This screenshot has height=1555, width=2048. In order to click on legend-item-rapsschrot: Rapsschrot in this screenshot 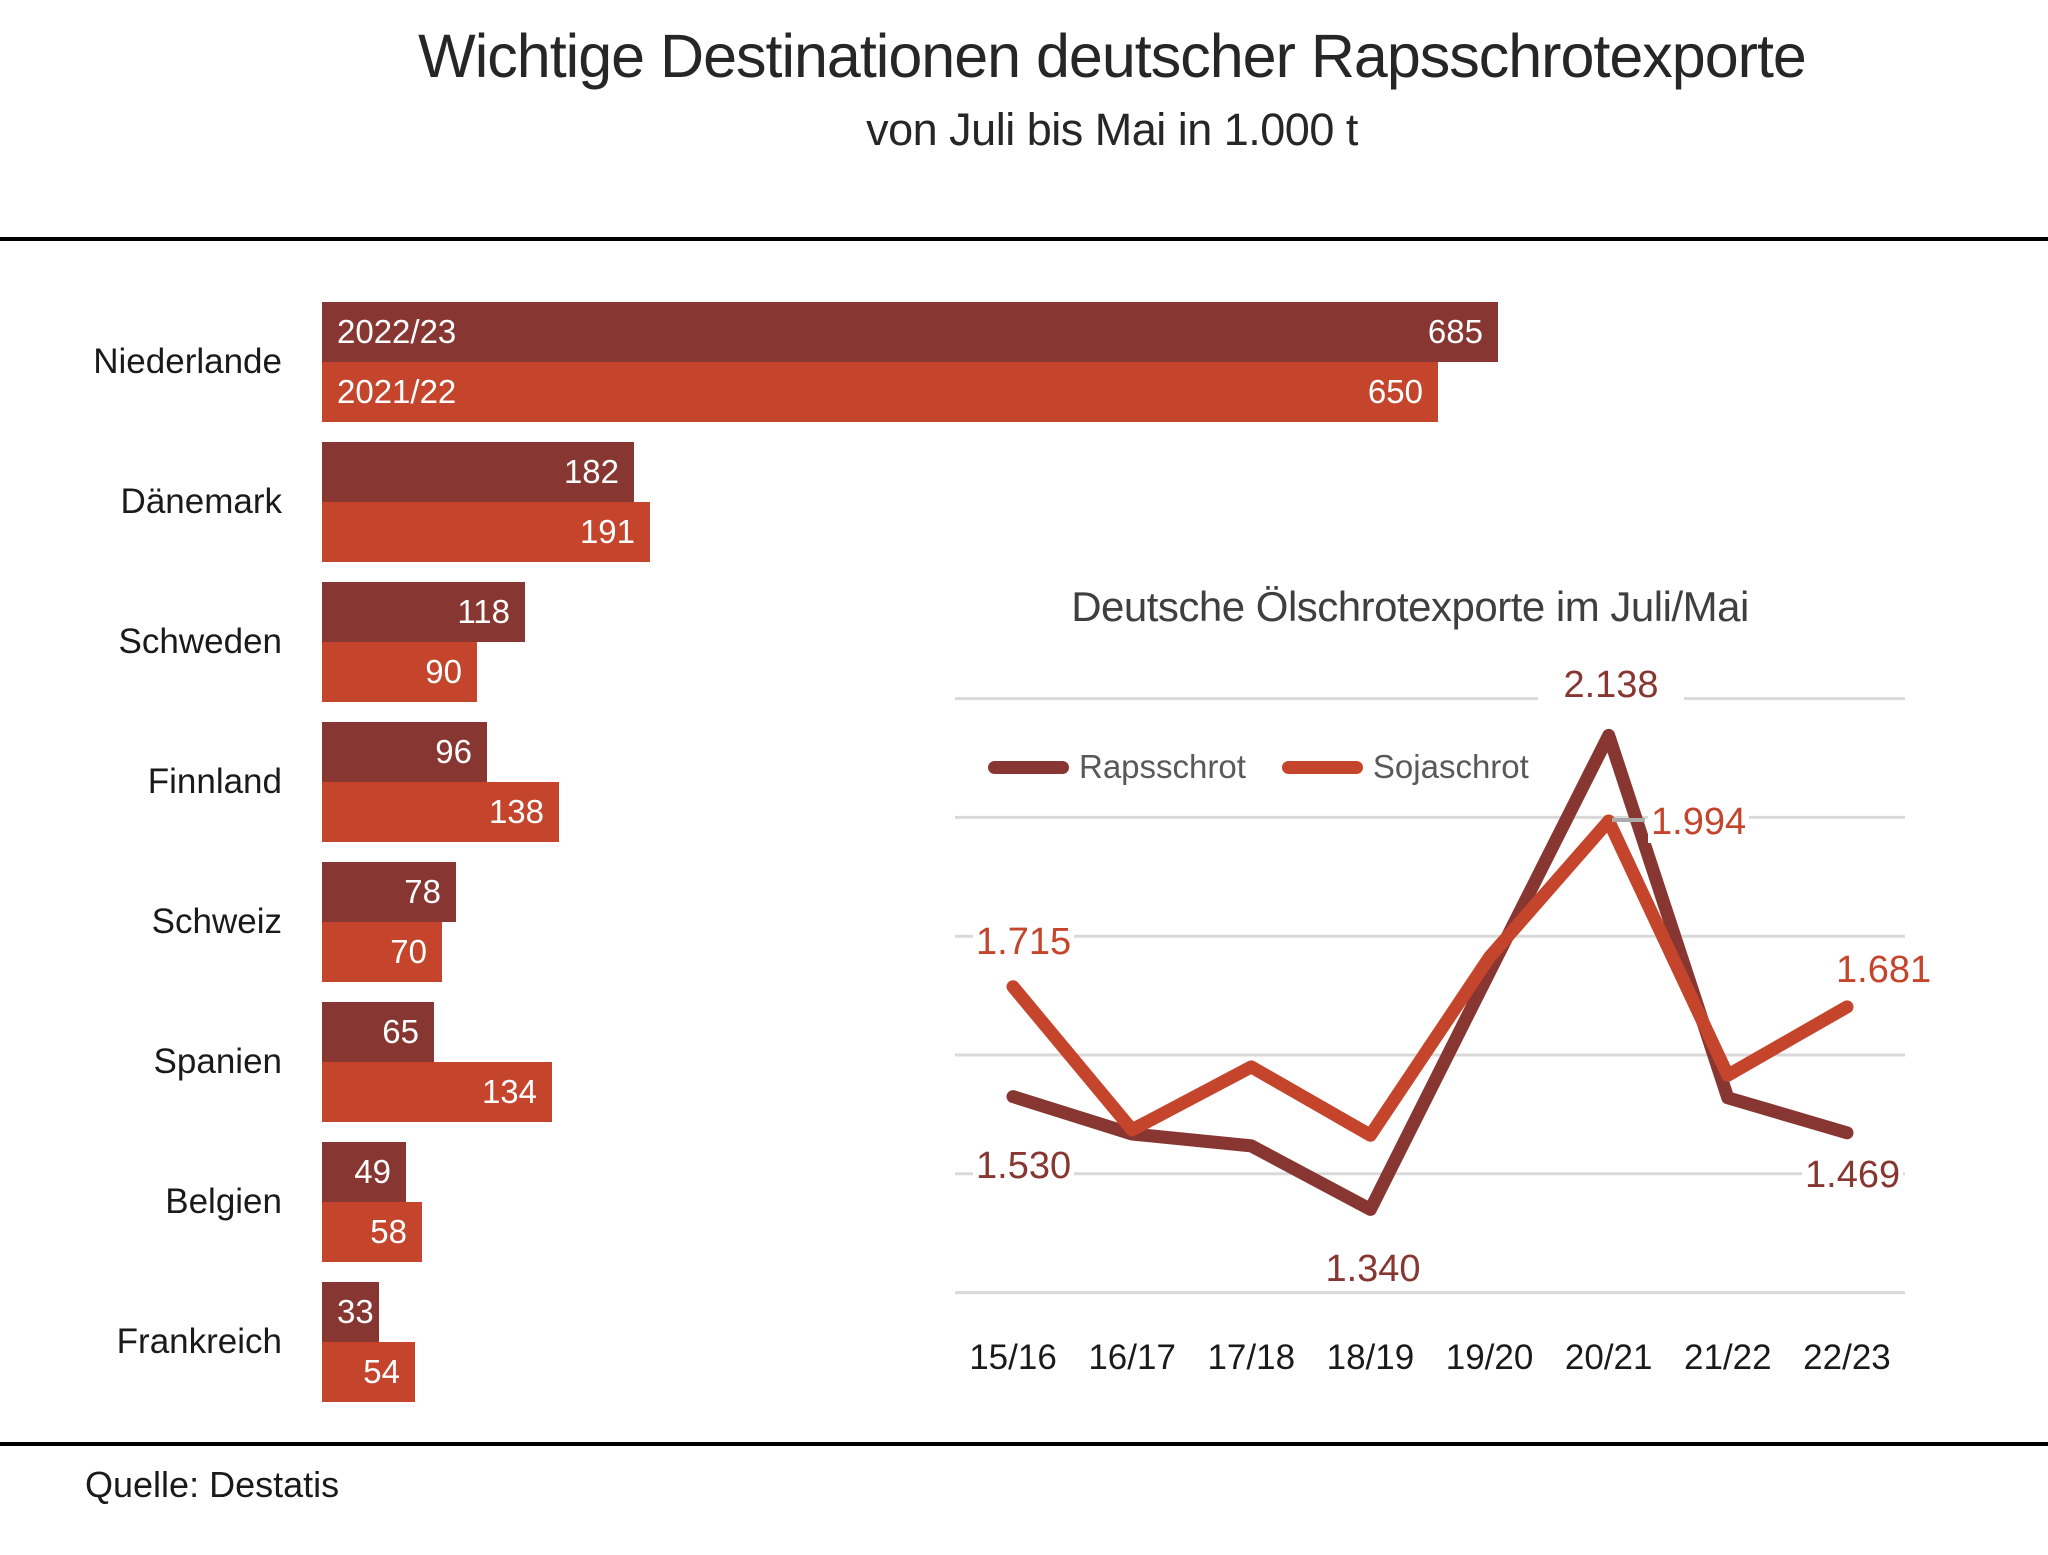, I will do `click(1117, 767)`.